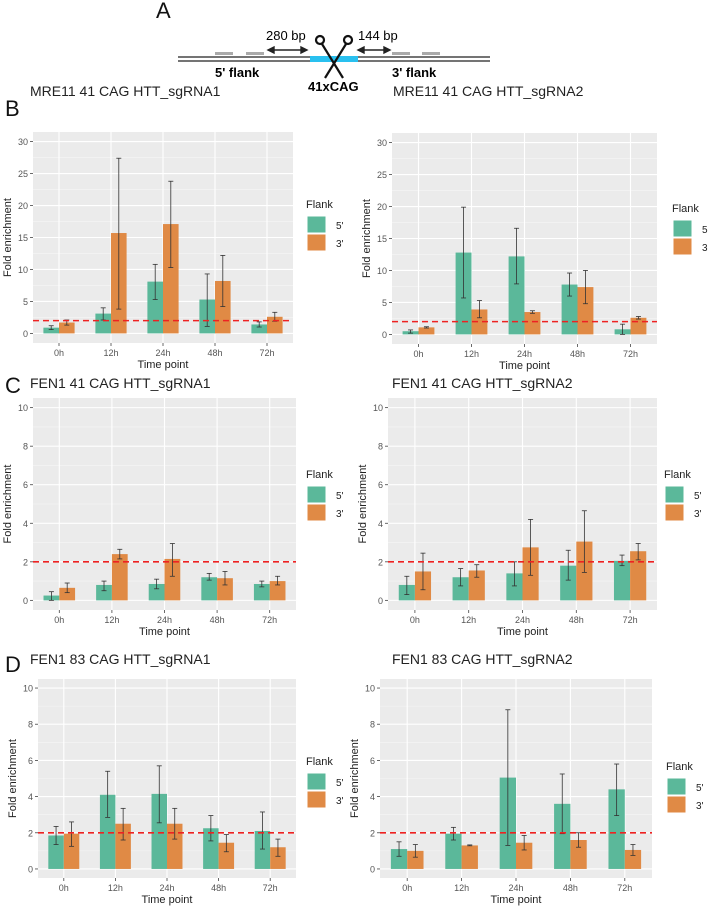 Image resolution: width=708 pixels, height=908 pixels. Describe the element at coordinates (382, 239) in the screenshot. I see `y-tick-label: 15` at that location.